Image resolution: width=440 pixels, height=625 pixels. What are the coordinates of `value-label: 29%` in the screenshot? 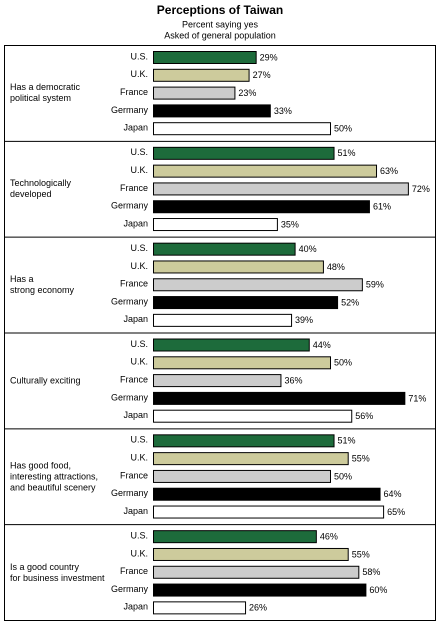 It's located at (269, 57).